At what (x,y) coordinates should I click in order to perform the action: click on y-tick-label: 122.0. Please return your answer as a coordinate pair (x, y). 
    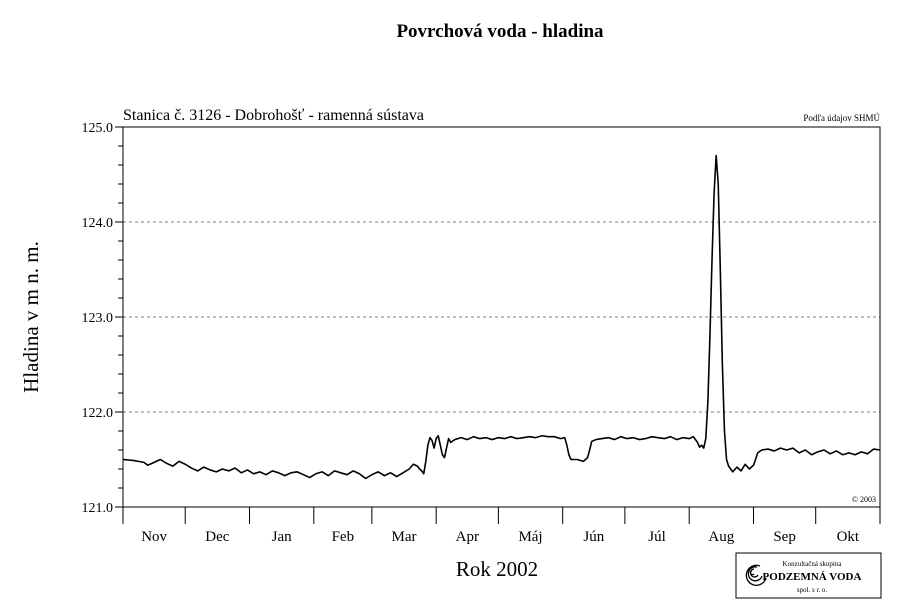
    Looking at the image, I should click on (98, 413).